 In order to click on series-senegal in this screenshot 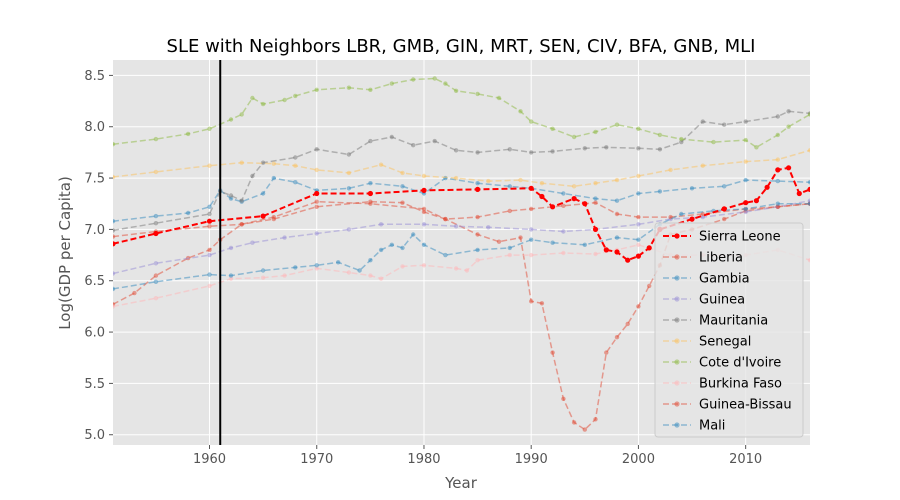, I will do `click(461, 168)`.